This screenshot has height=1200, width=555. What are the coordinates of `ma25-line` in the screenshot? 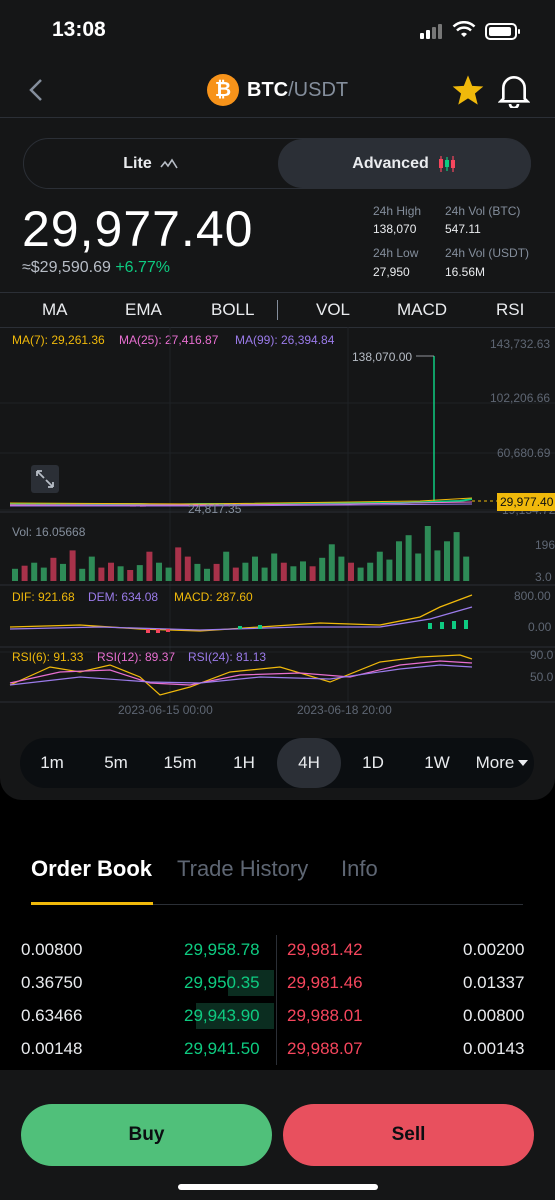 It's located at (241, 503).